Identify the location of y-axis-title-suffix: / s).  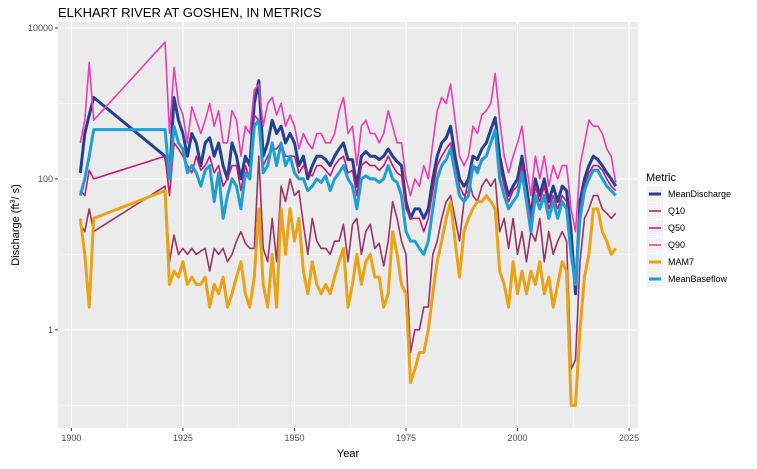
(16, 191).